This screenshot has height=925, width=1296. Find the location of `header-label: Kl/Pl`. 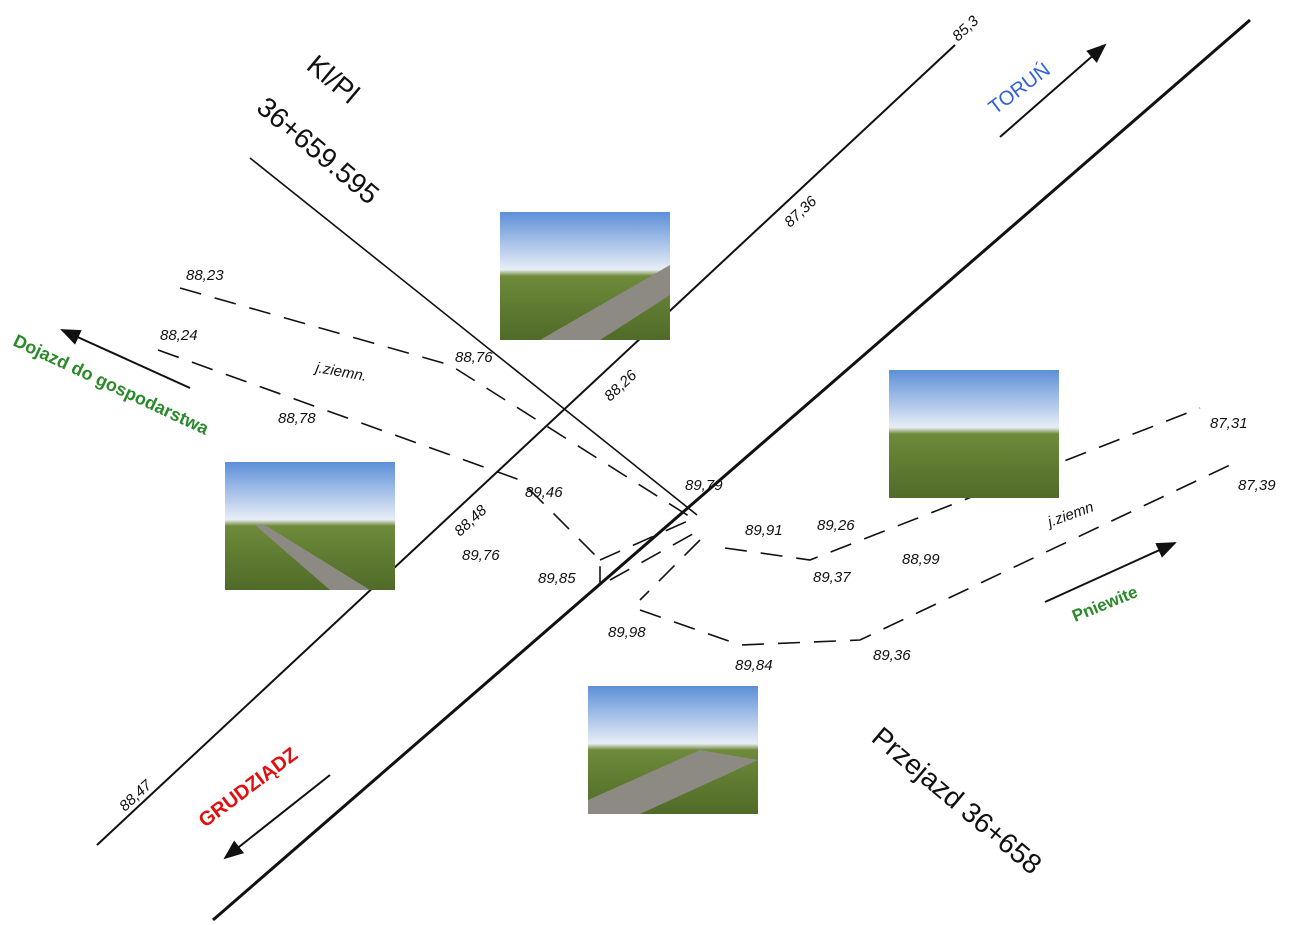

header-label: Kl/Pl is located at coordinates (333, 79).